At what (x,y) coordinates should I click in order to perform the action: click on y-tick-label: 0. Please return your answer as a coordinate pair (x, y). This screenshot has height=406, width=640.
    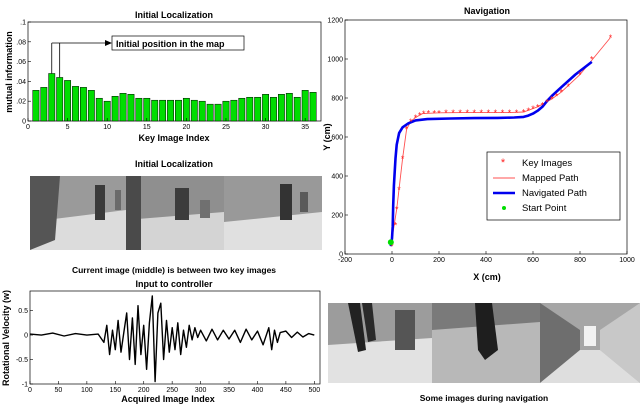
    Looking at the image, I should click on (24, 122).